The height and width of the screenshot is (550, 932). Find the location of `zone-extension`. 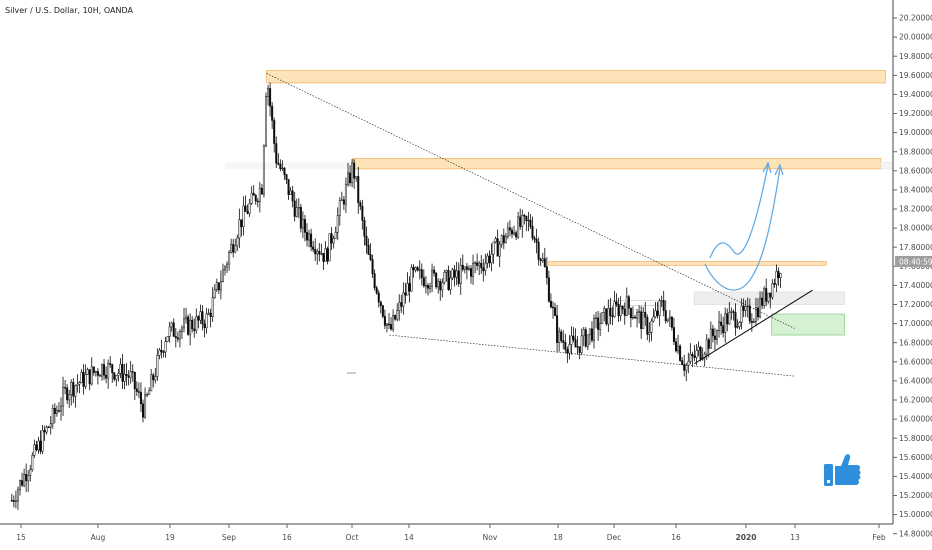

zone-extension is located at coordinates (887, 165).